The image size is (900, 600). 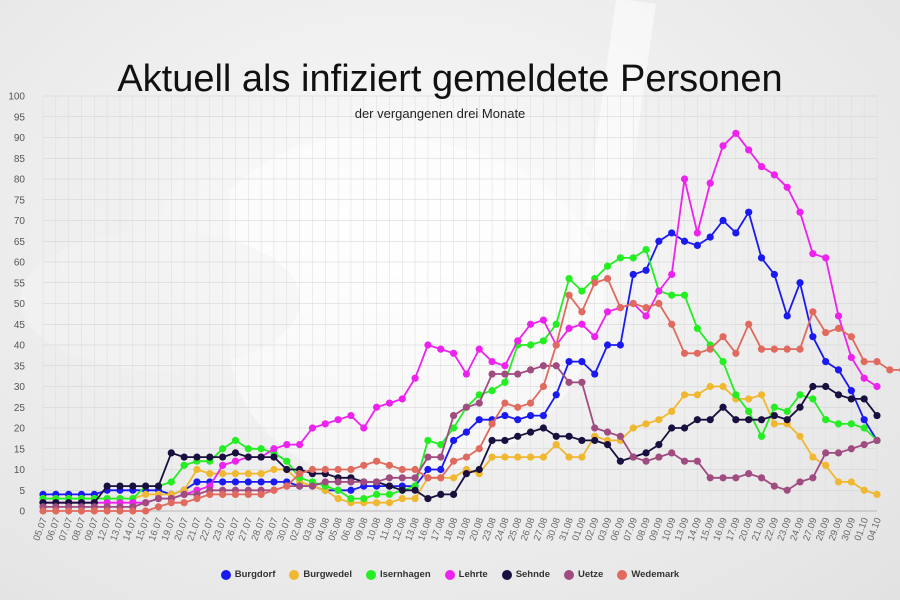 What do you see at coordinates (506, 574) in the screenshot?
I see `legend-swatch` at bounding box center [506, 574].